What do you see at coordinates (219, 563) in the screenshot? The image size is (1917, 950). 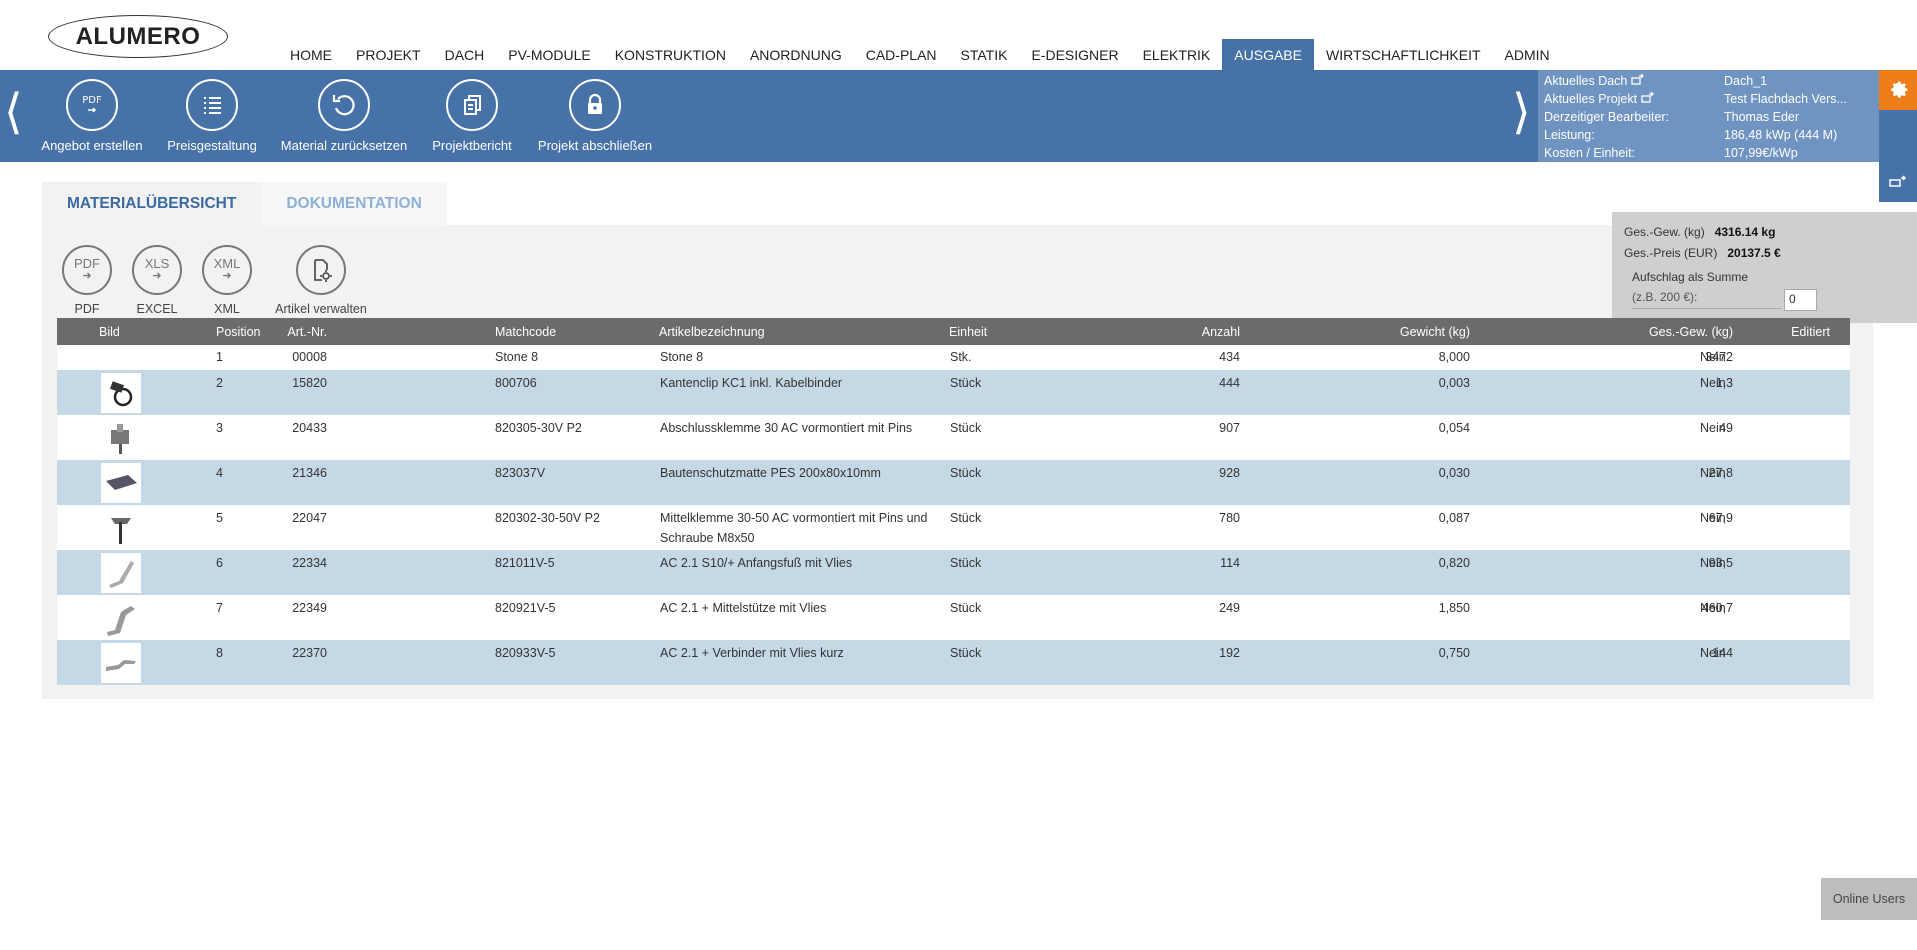 I see `cell-position: 6` at bounding box center [219, 563].